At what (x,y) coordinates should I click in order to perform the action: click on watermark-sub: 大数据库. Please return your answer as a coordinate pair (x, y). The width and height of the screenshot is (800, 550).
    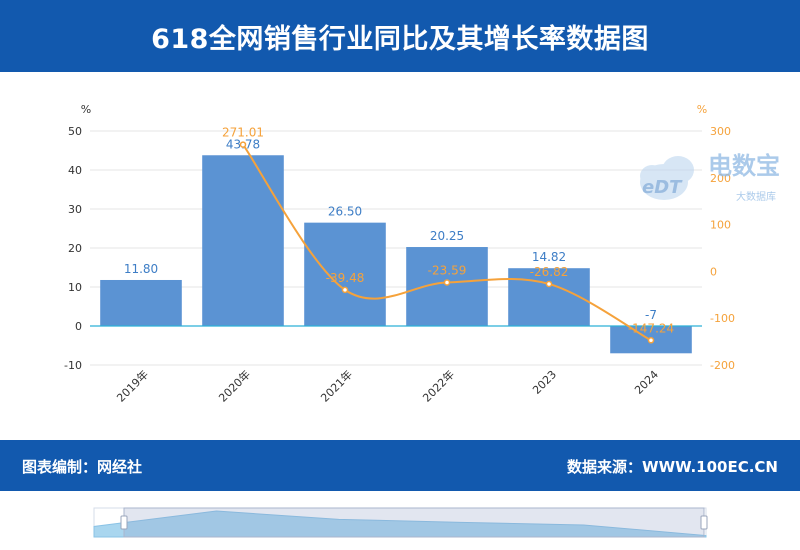
    Looking at the image, I should click on (756, 196).